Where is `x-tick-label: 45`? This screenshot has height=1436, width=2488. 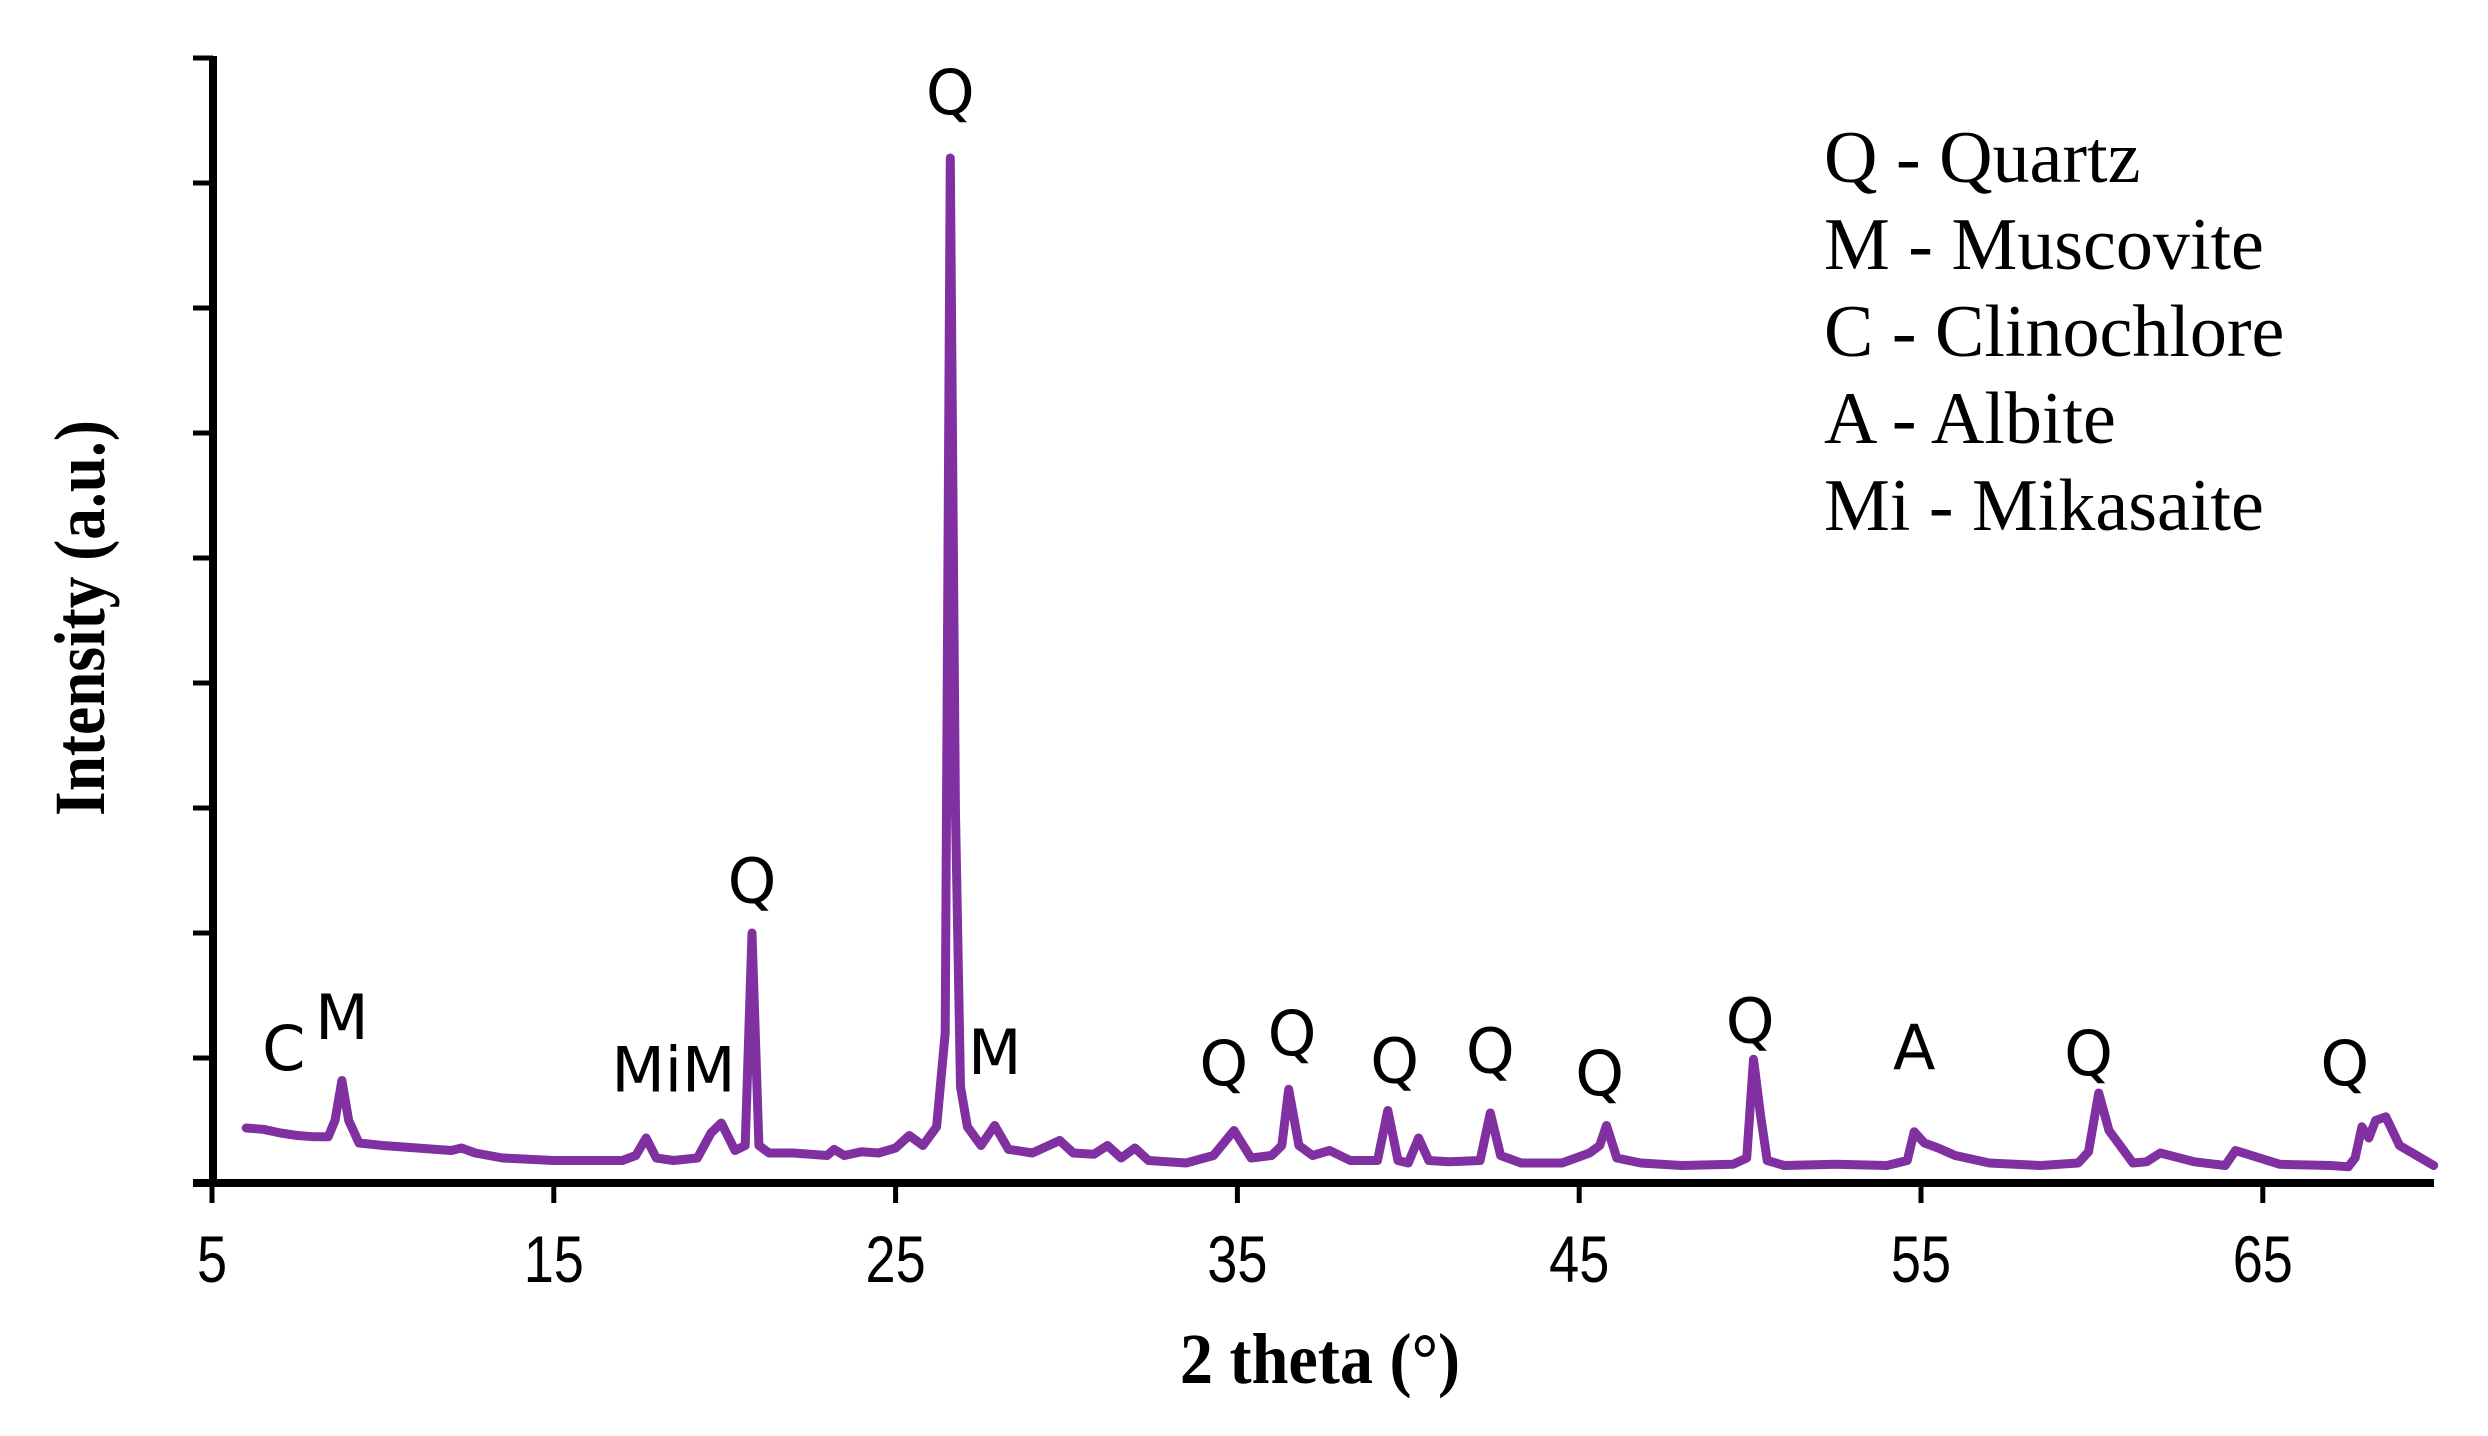 x-tick-label: 45 is located at coordinates (1579, 1259).